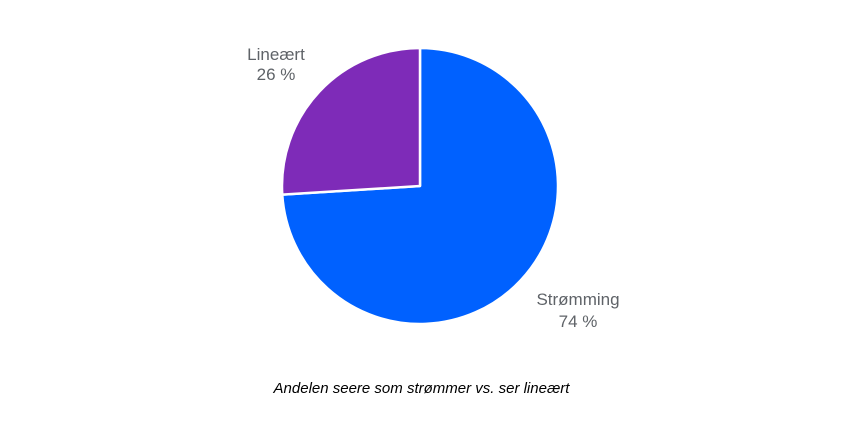 Image resolution: width=843 pixels, height=423 pixels. Describe the element at coordinates (276, 54) in the screenshot. I see `slice-label-lineaert-name: Lineært` at that location.